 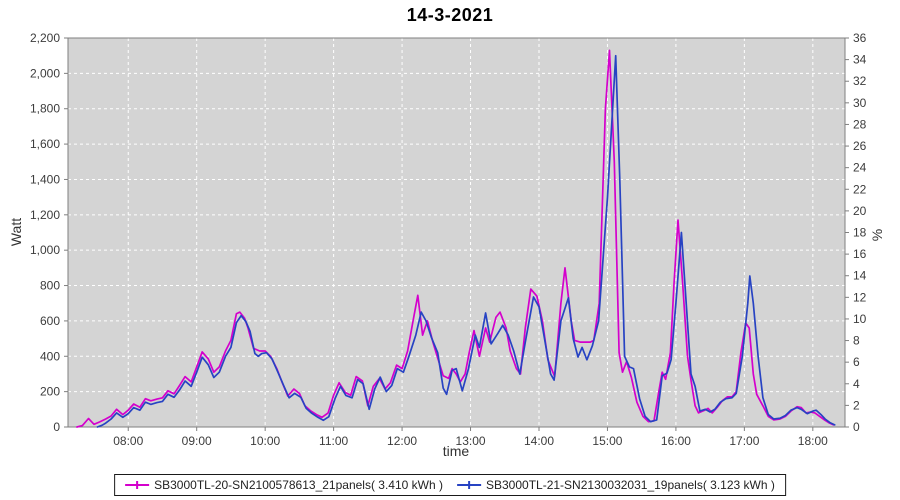 What do you see at coordinates (128, 441) in the screenshot?
I see `svg-text: 08:00` at bounding box center [128, 441].